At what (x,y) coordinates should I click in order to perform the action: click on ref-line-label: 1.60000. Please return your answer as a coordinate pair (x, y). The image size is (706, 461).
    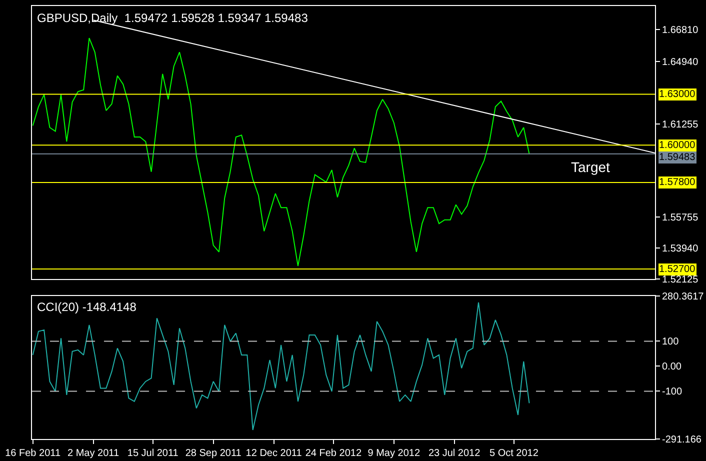
    Looking at the image, I should click on (677, 145).